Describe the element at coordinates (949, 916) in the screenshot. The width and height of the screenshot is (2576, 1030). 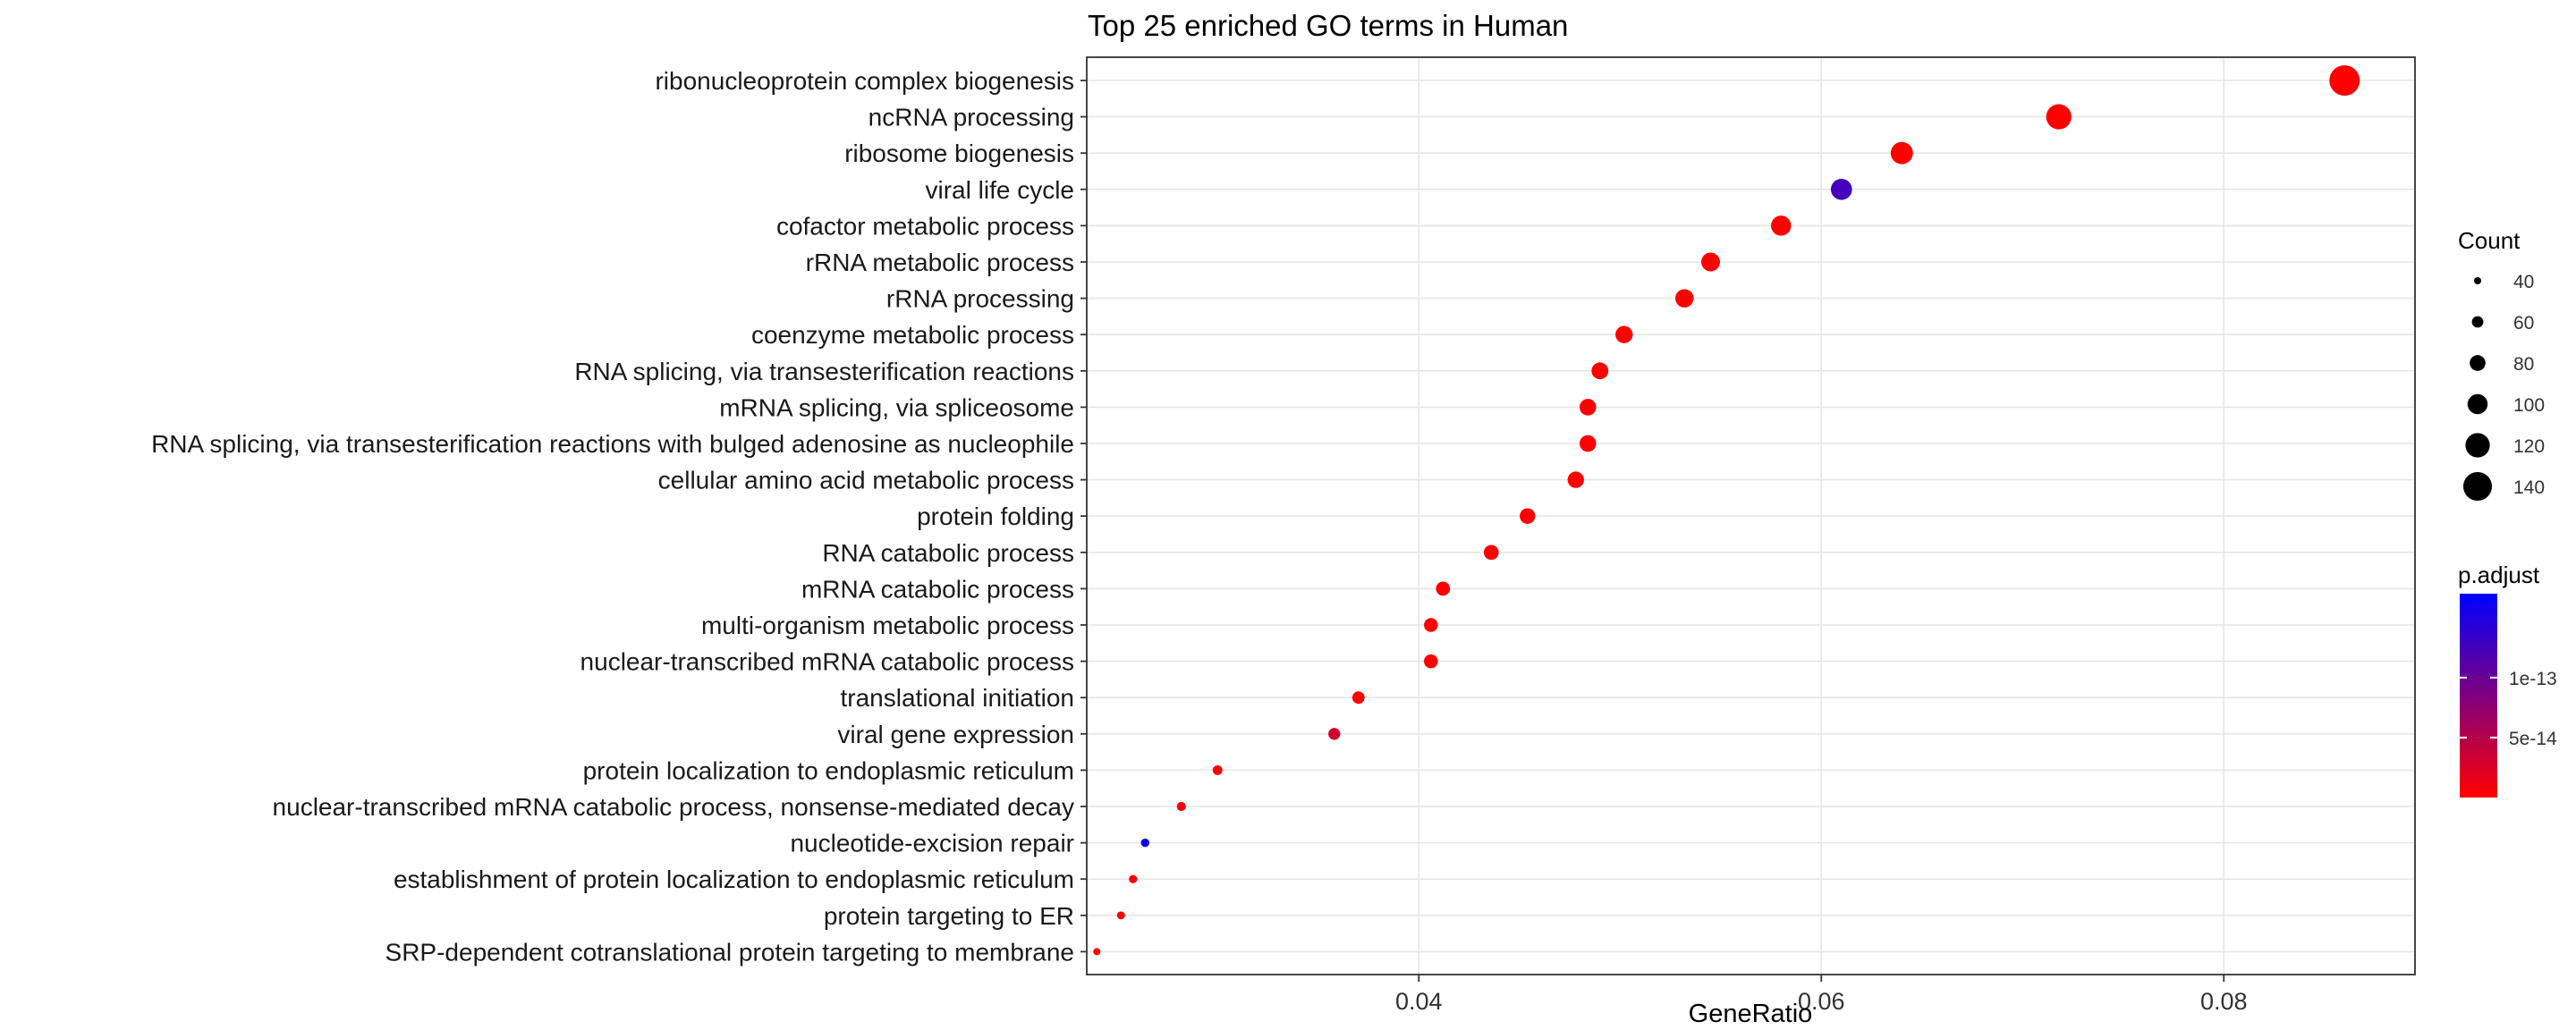
I see `y-tick-label: protein targeting to ER` at that location.